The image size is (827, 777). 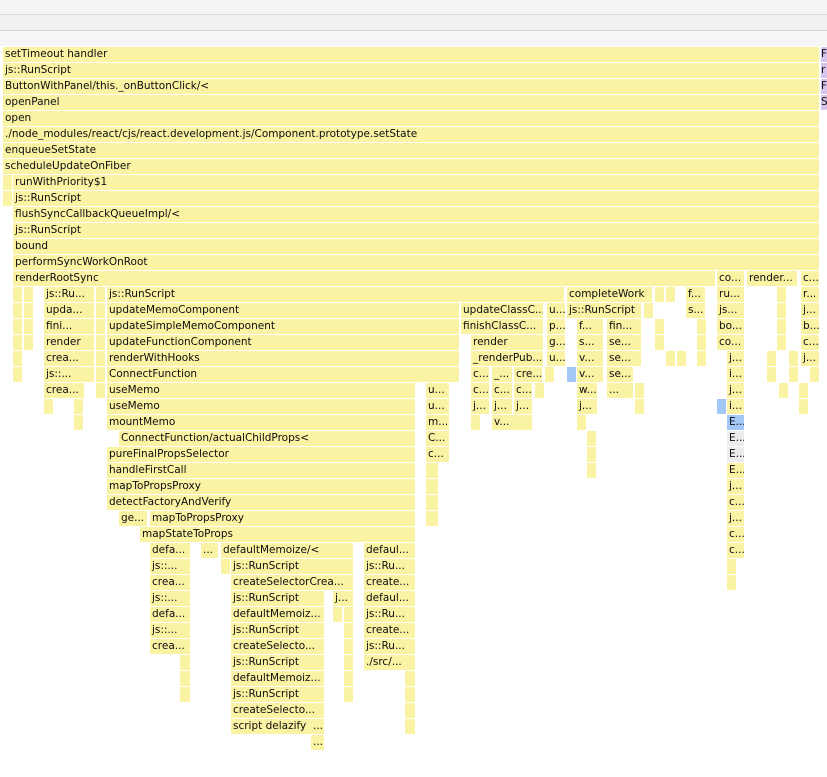 What do you see at coordinates (267, 438) in the screenshot?
I see `flame-frame: ConnectFunction/actualChildProps<` at bounding box center [267, 438].